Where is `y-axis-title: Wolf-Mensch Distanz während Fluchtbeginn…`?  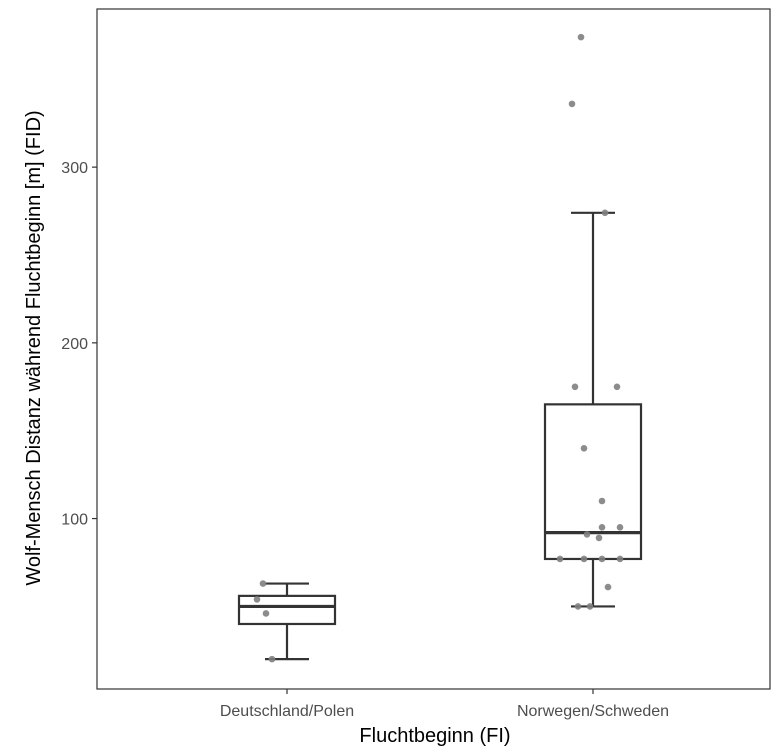 y-axis-title: Wolf-Mensch Distanz während Fluchtbeginn… is located at coordinates (34, 347).